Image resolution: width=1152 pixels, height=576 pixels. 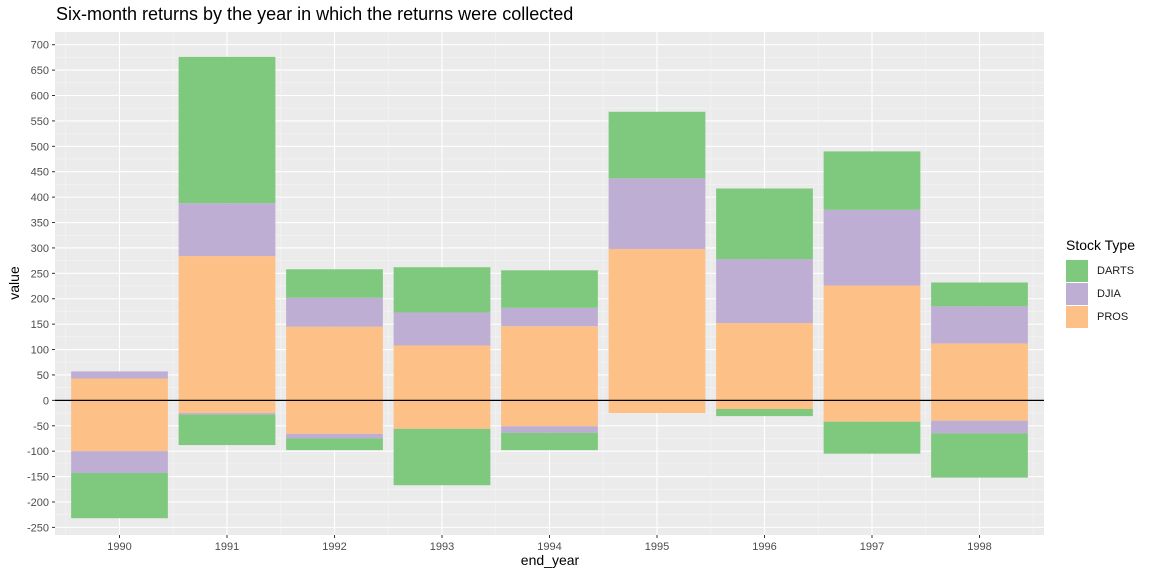 I want to click on y-tick-label: 500, so click(x=40, y=147).